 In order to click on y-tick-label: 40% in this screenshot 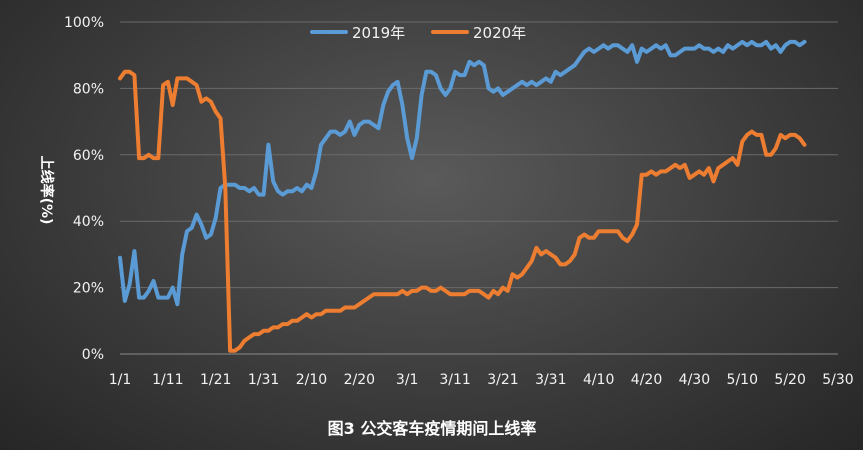, I will do `click(88, 222)`.